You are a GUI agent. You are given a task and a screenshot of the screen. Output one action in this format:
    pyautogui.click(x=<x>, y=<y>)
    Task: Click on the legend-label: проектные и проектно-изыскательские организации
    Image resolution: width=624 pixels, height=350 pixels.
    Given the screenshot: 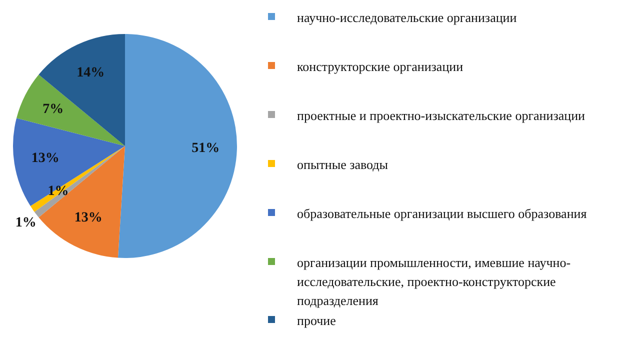 What is the action you would take?
    pyautogui.click(x=441, y=116)
    